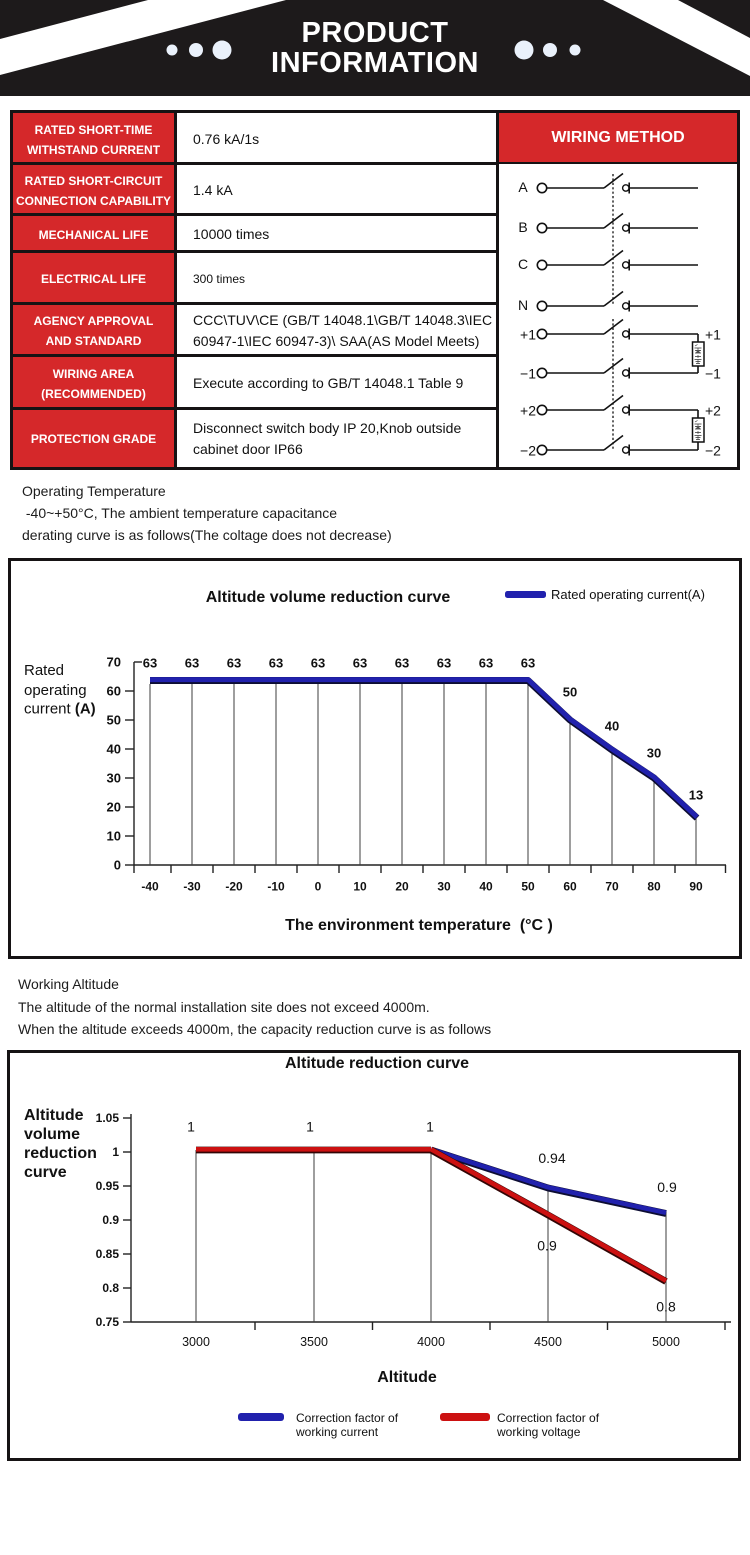 The height and width of the screenshot is (1555, 750). I want to click on svg-text: 3000, so click(196, 1342).